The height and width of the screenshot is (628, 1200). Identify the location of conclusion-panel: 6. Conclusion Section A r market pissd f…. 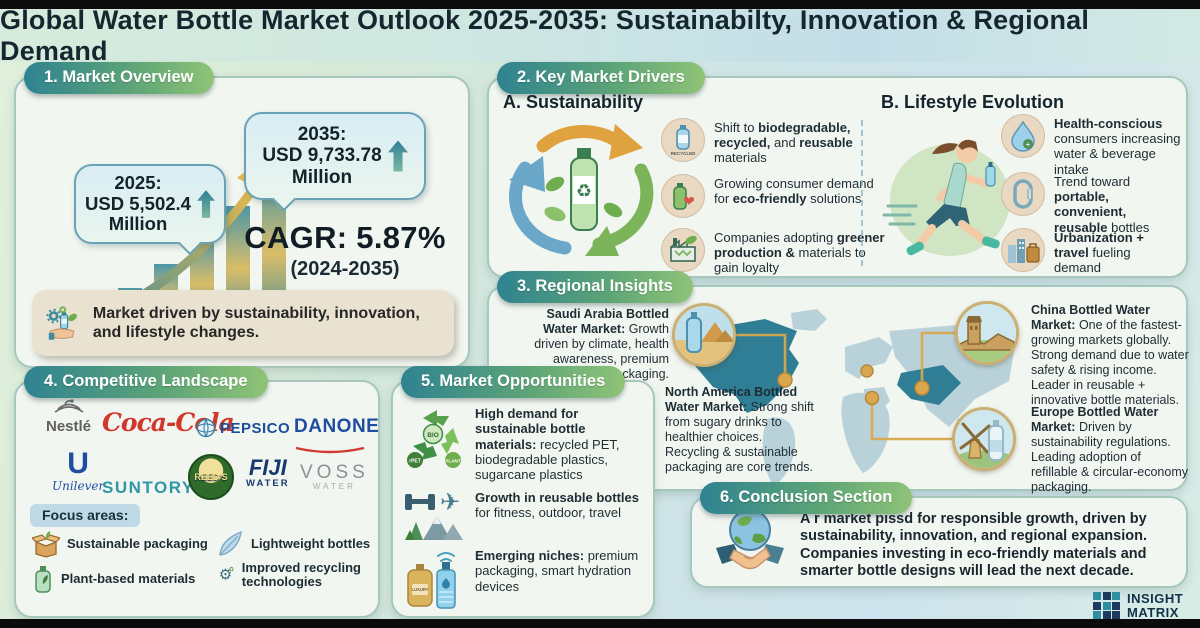
(939, 535).